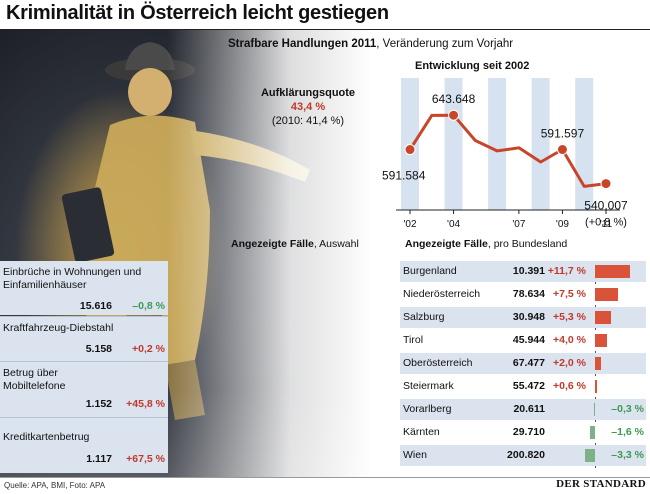  I want to click on bundesland-row: Burgenland 10.391 +11,7 %, so click(523, 271).